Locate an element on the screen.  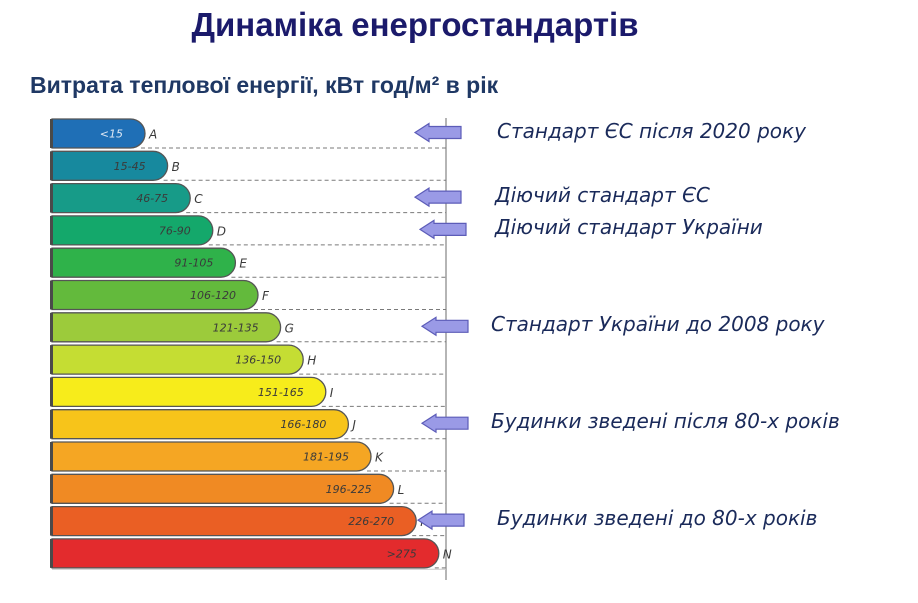
arrow-a is located at coordinates (437, 132).